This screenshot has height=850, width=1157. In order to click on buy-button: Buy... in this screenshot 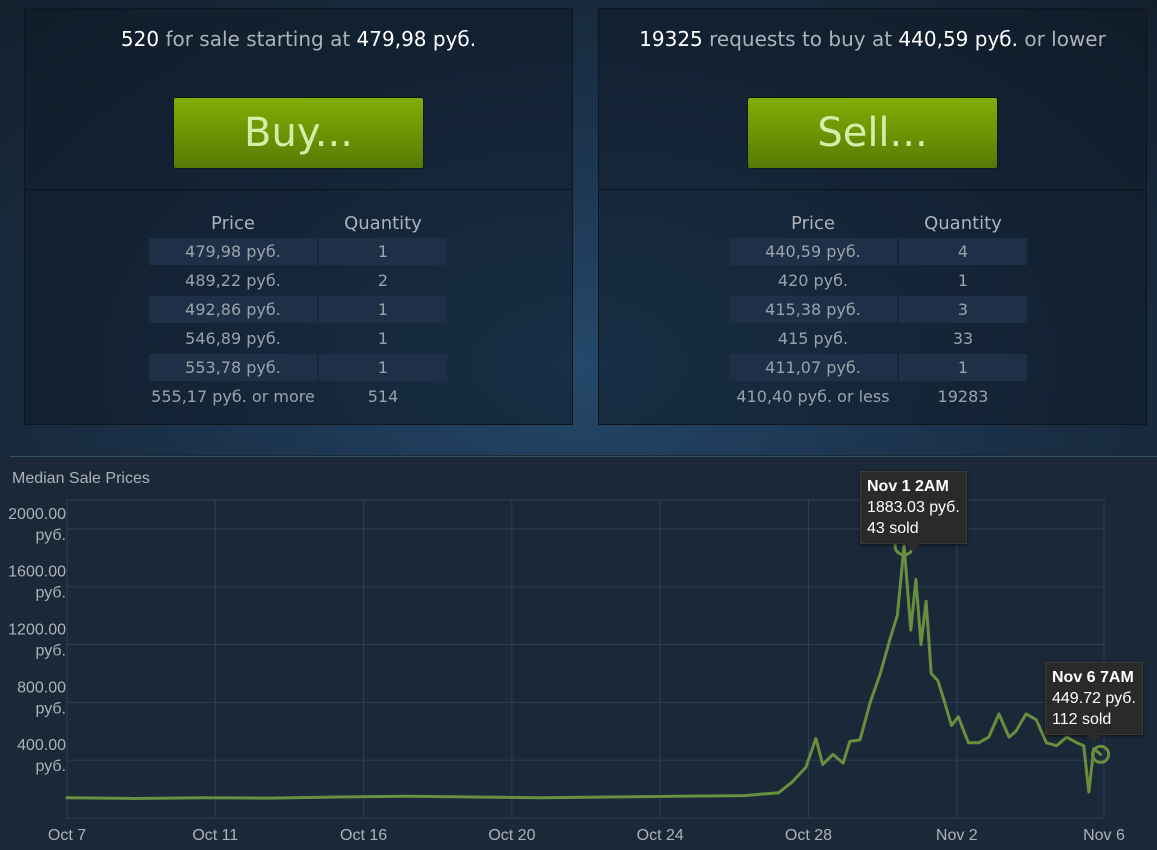, I will do `click(298, 133)`.